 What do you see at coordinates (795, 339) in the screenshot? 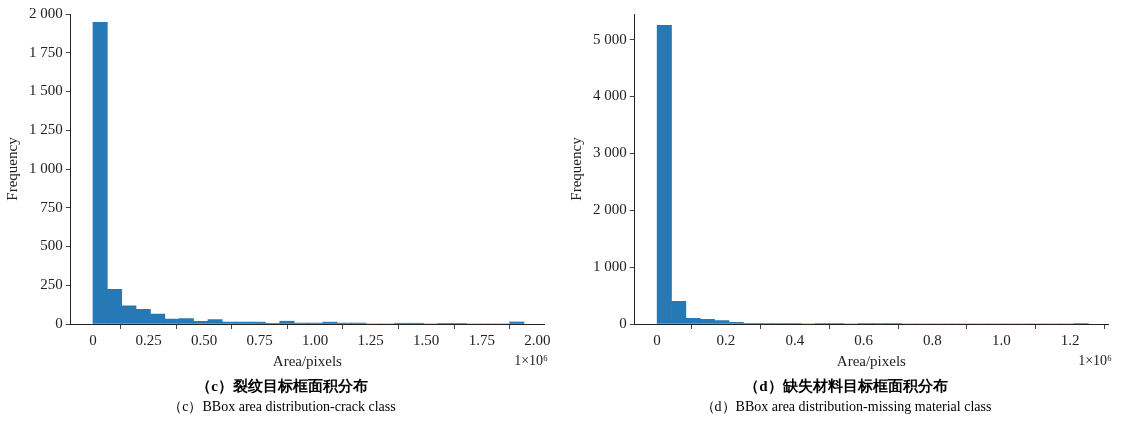
I see `x-tick-label: 0.4` at bounding box center [795, 339].